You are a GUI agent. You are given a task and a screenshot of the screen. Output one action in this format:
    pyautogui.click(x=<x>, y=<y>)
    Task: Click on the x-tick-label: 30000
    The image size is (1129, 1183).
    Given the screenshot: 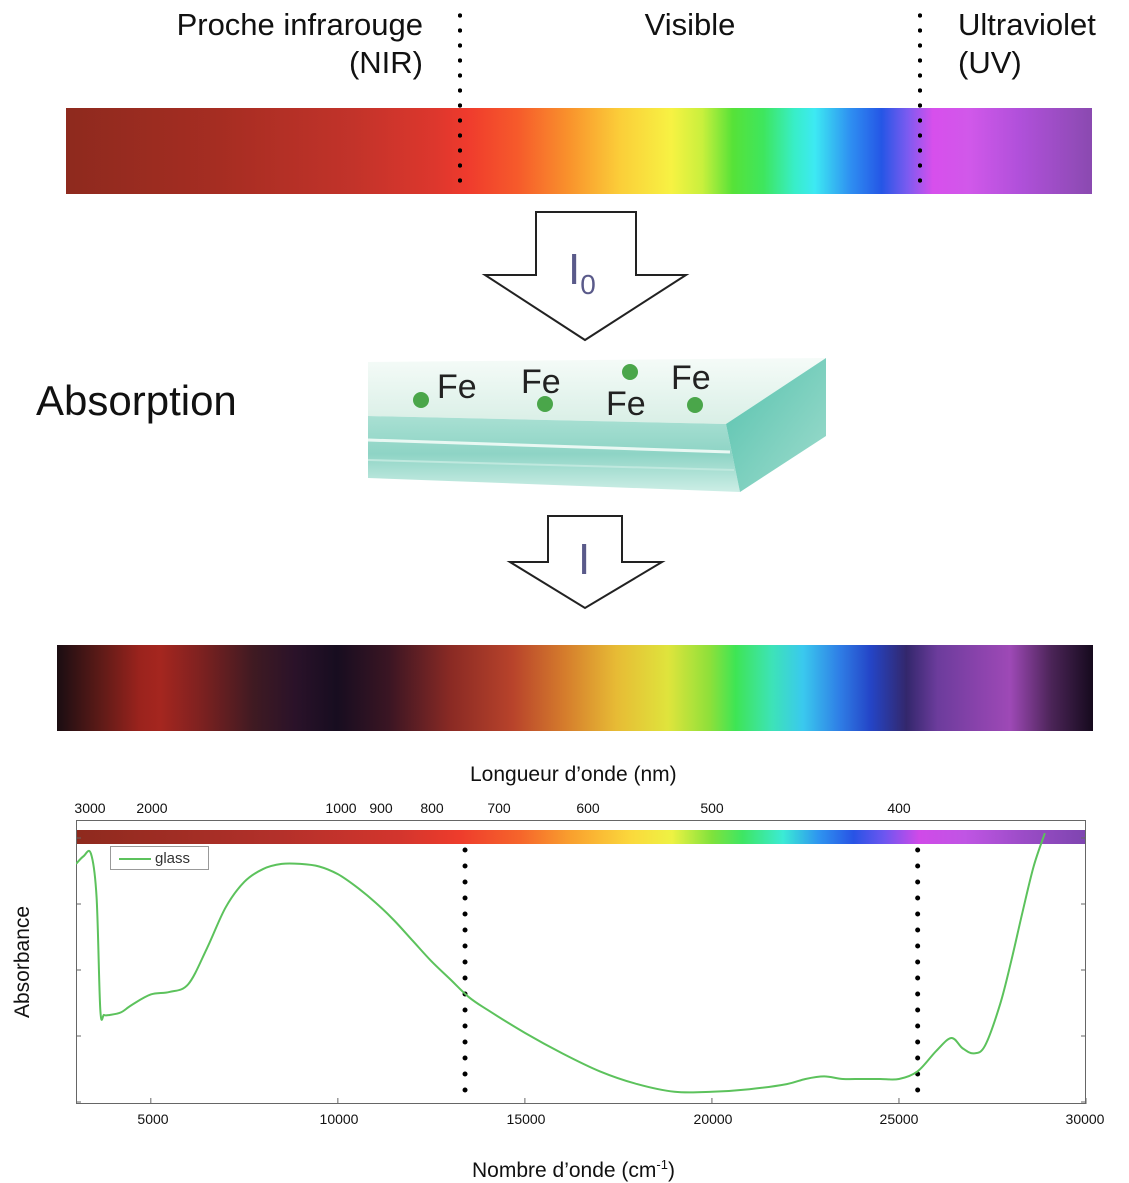 What is the action you would take?
    pyautogui.click(x=1085, y=1119)
    